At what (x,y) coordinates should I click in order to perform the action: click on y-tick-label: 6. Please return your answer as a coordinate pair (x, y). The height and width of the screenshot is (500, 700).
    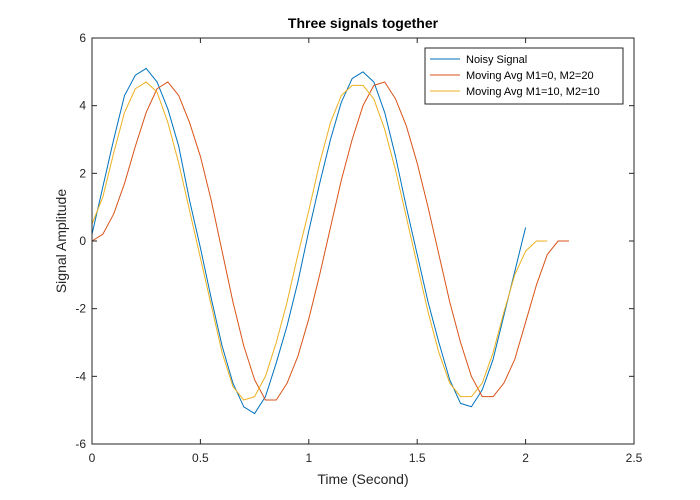
    Looking at the image, I should click on (82, 38).